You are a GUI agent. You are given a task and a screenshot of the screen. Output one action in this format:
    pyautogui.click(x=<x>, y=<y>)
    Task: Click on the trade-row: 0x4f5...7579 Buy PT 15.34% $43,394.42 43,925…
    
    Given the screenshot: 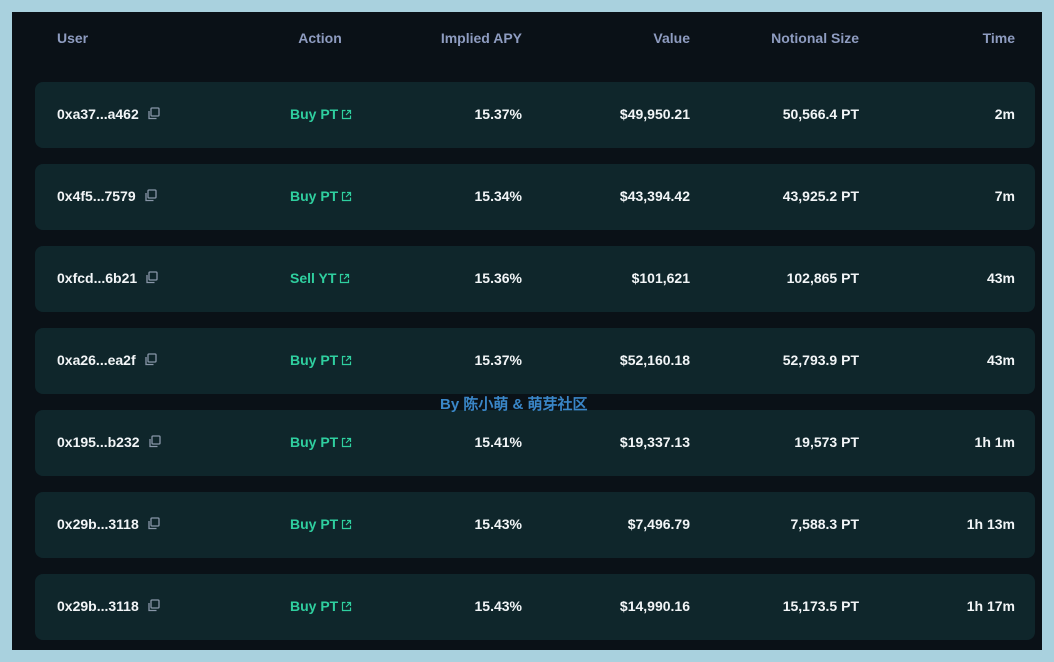 What is the action you would take?
    pyautogui.click(x=535, y=197)
    